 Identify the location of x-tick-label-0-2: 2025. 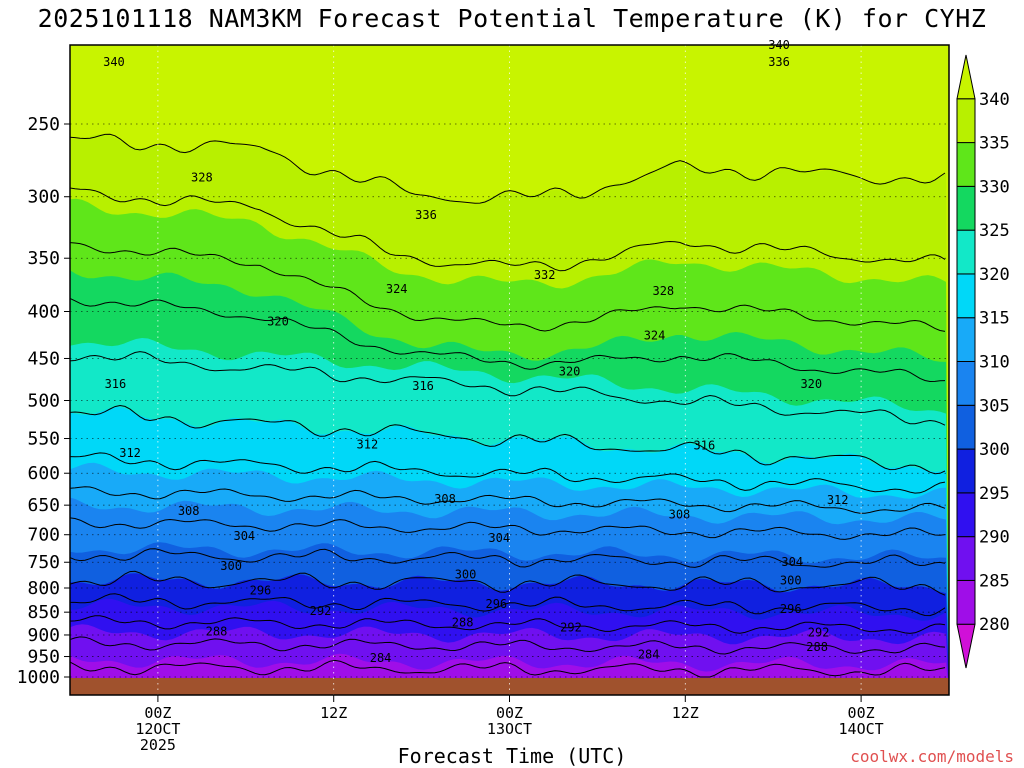
(158, 745).